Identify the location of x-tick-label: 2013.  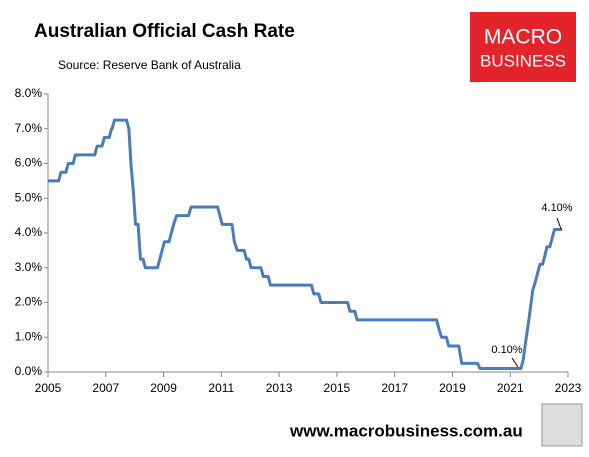
(279, 388).